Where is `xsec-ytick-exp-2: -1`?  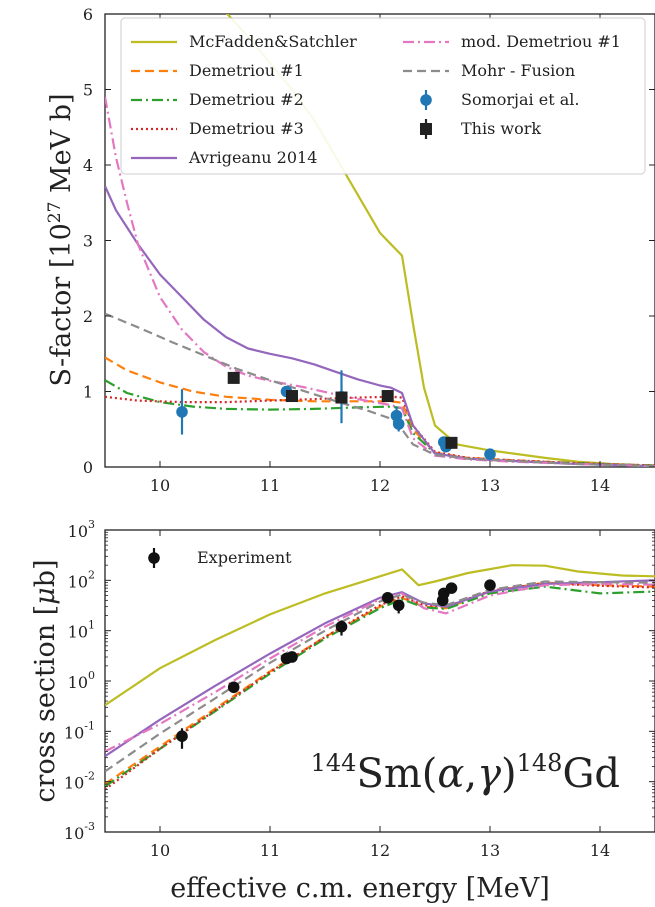
xsec-ytick-exp-2: -1 is located at coordinates (89, 725).